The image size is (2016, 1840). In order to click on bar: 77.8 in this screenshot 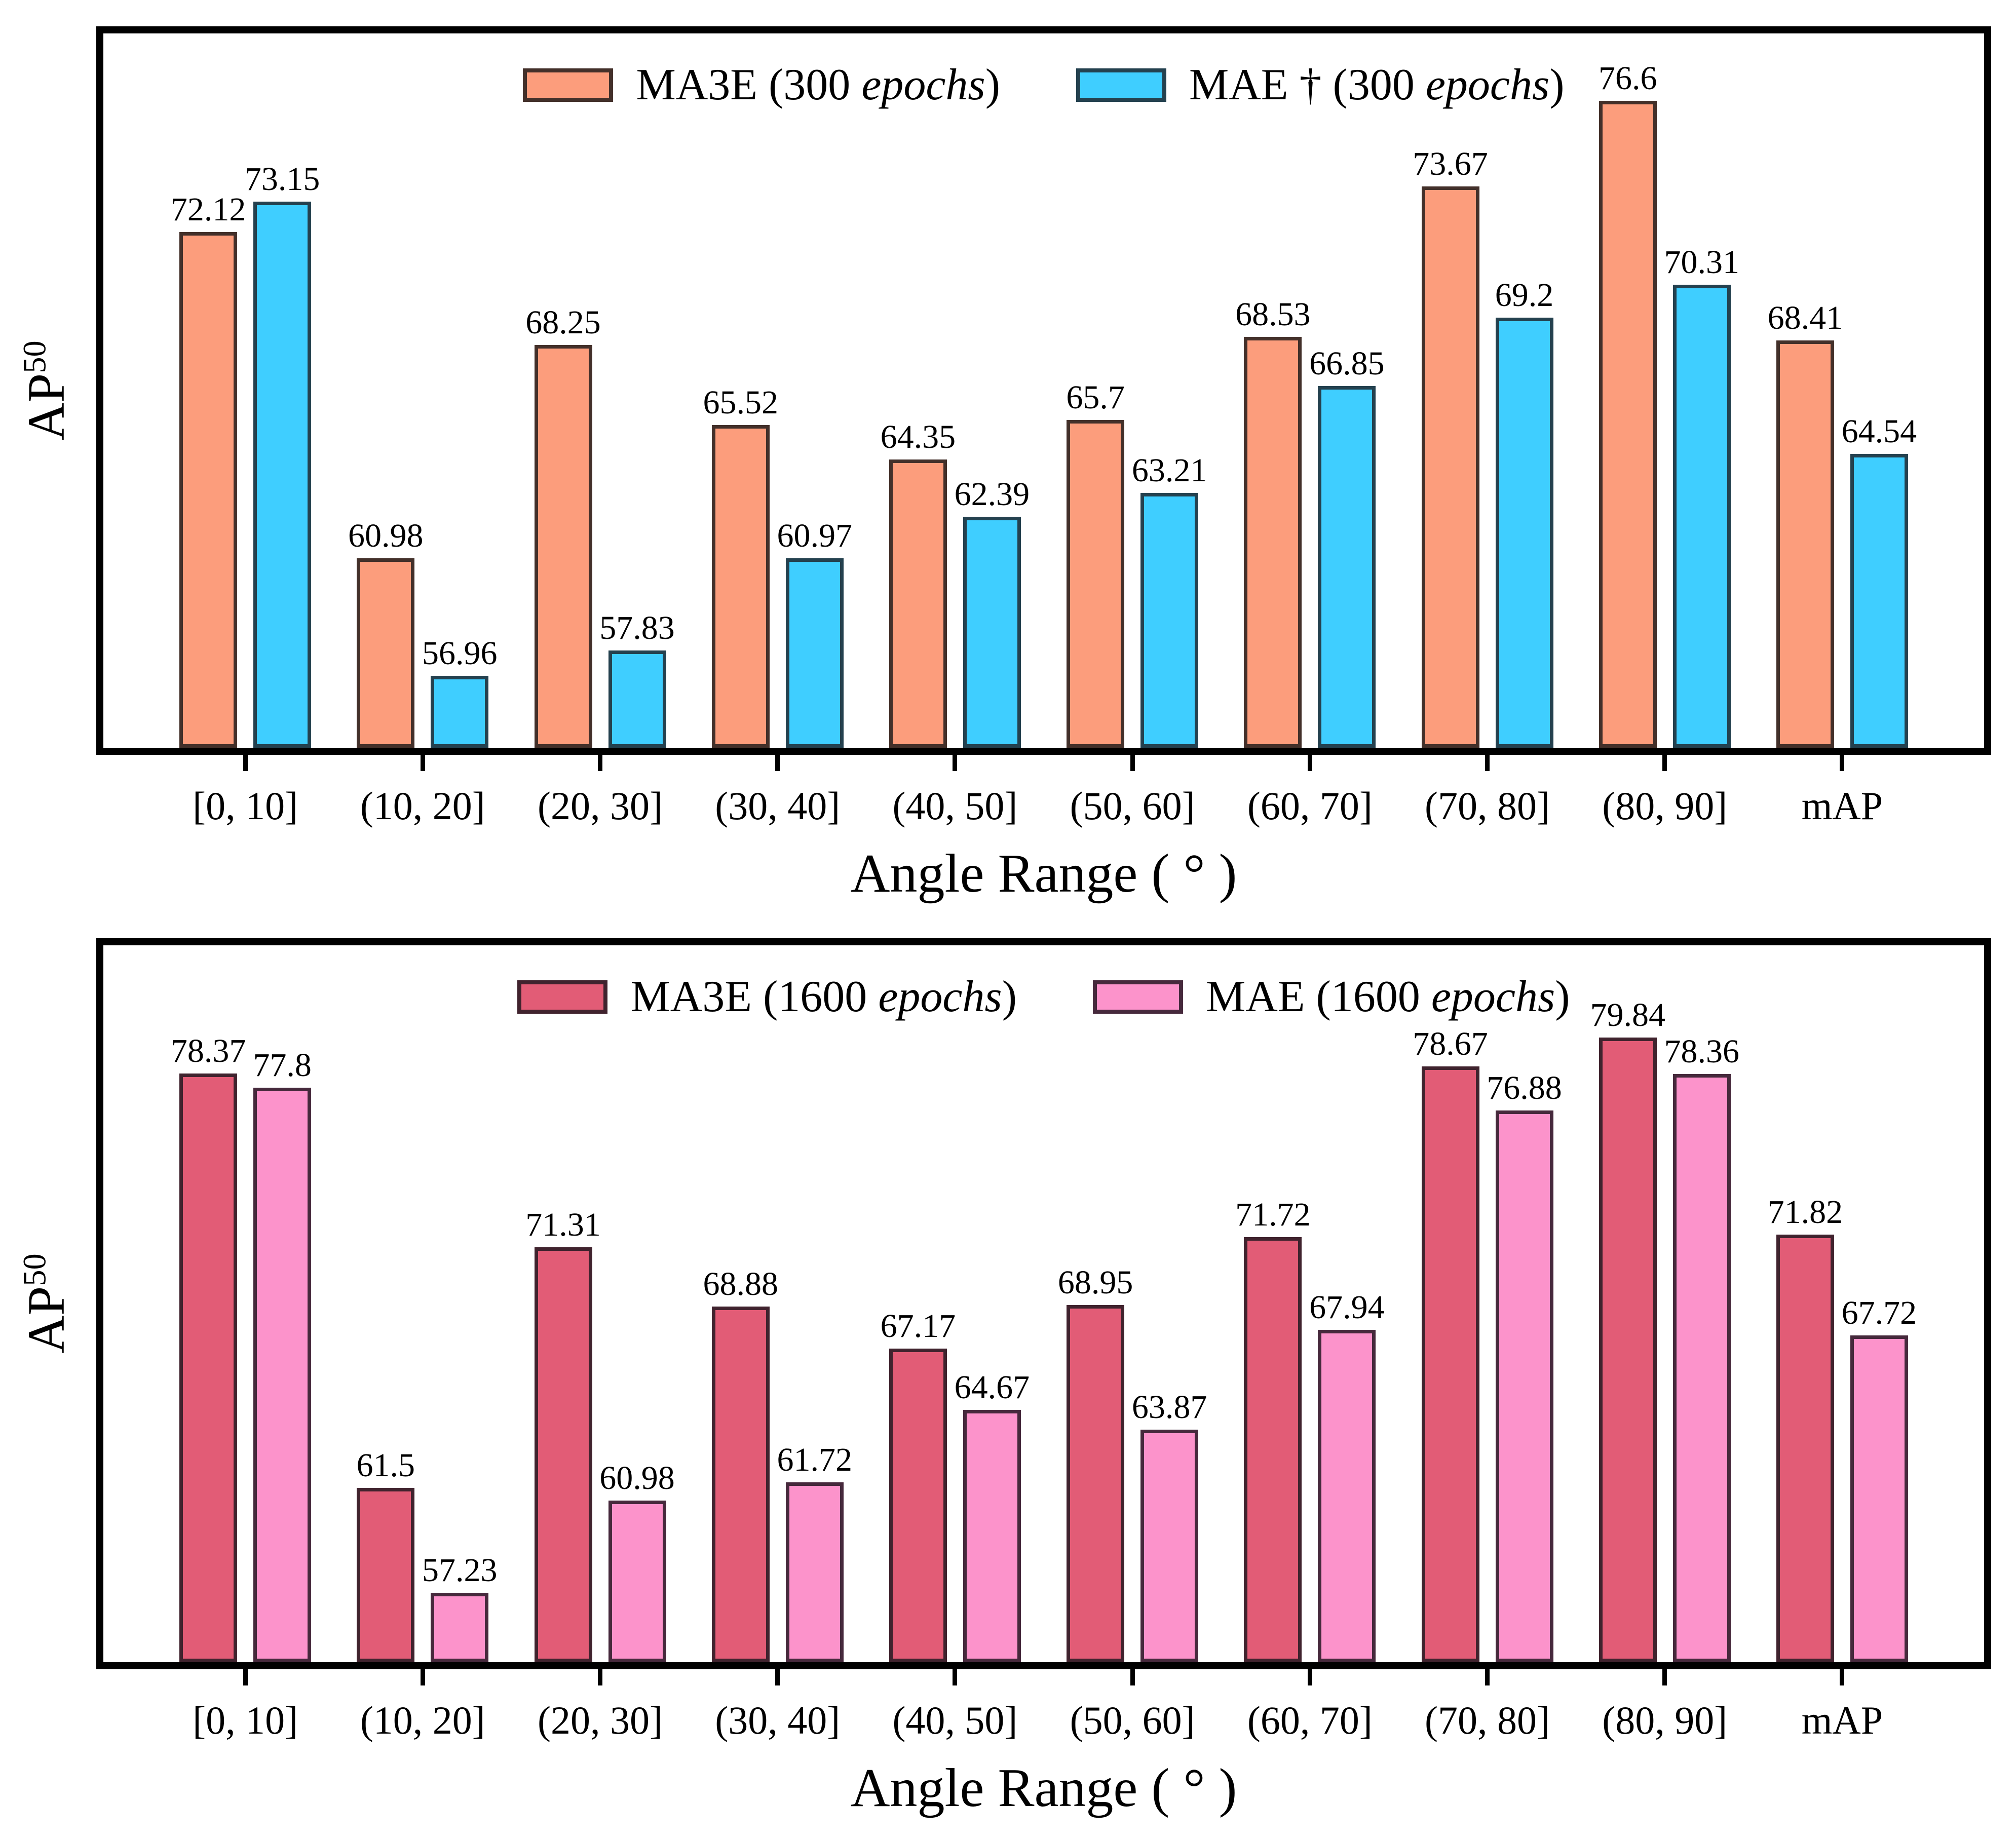, I will do `click(282, 1356)`.